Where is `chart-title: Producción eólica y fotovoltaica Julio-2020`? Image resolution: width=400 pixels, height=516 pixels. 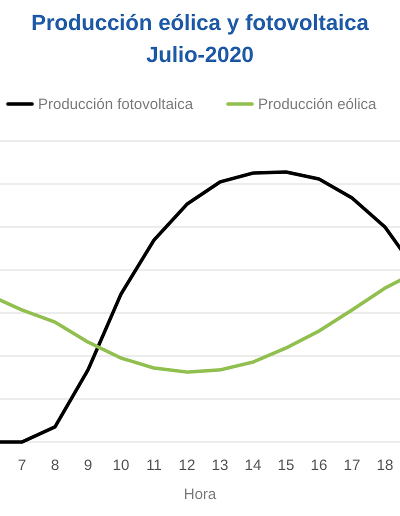 chart-title: Producción eólica y fotovoltaica Julio-2020 is located at coordinates (200, 38).